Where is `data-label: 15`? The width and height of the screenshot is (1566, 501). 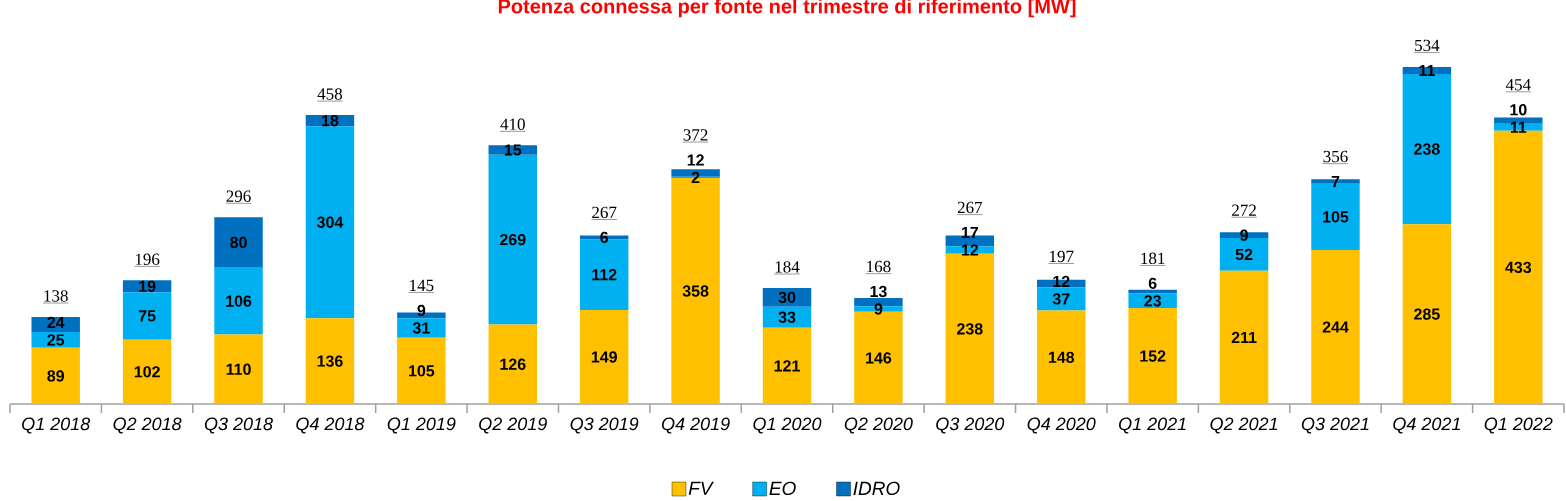 data-label: 15 is located at coordinates (513, 150).